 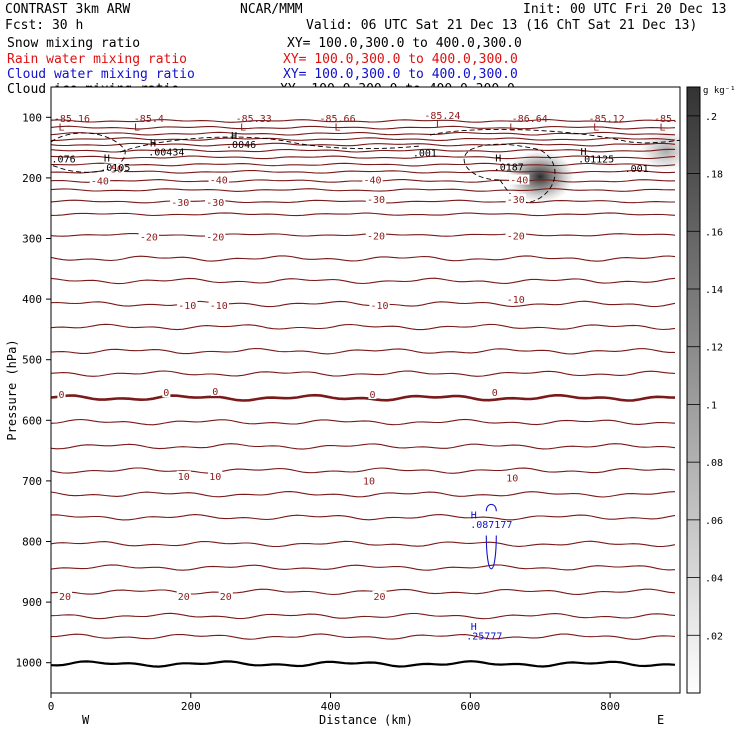 I want to click on extremum-label: .01125, so click(x=596, y=160).